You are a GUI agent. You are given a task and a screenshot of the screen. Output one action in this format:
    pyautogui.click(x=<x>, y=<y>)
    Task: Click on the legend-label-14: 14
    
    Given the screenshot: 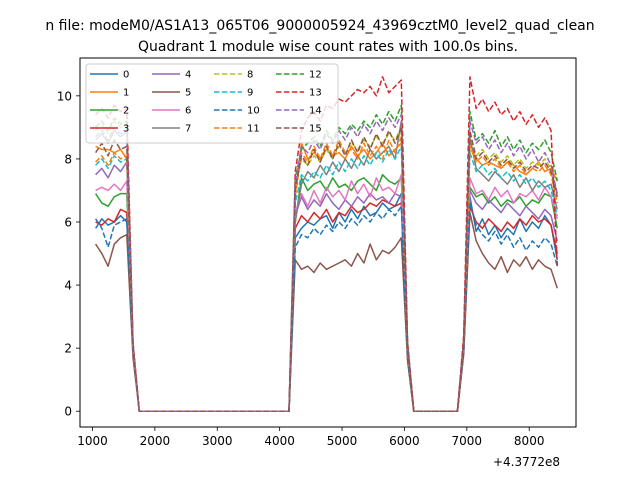 What is the action you would take?
    pyautogui.click(x=315, y=111)
    